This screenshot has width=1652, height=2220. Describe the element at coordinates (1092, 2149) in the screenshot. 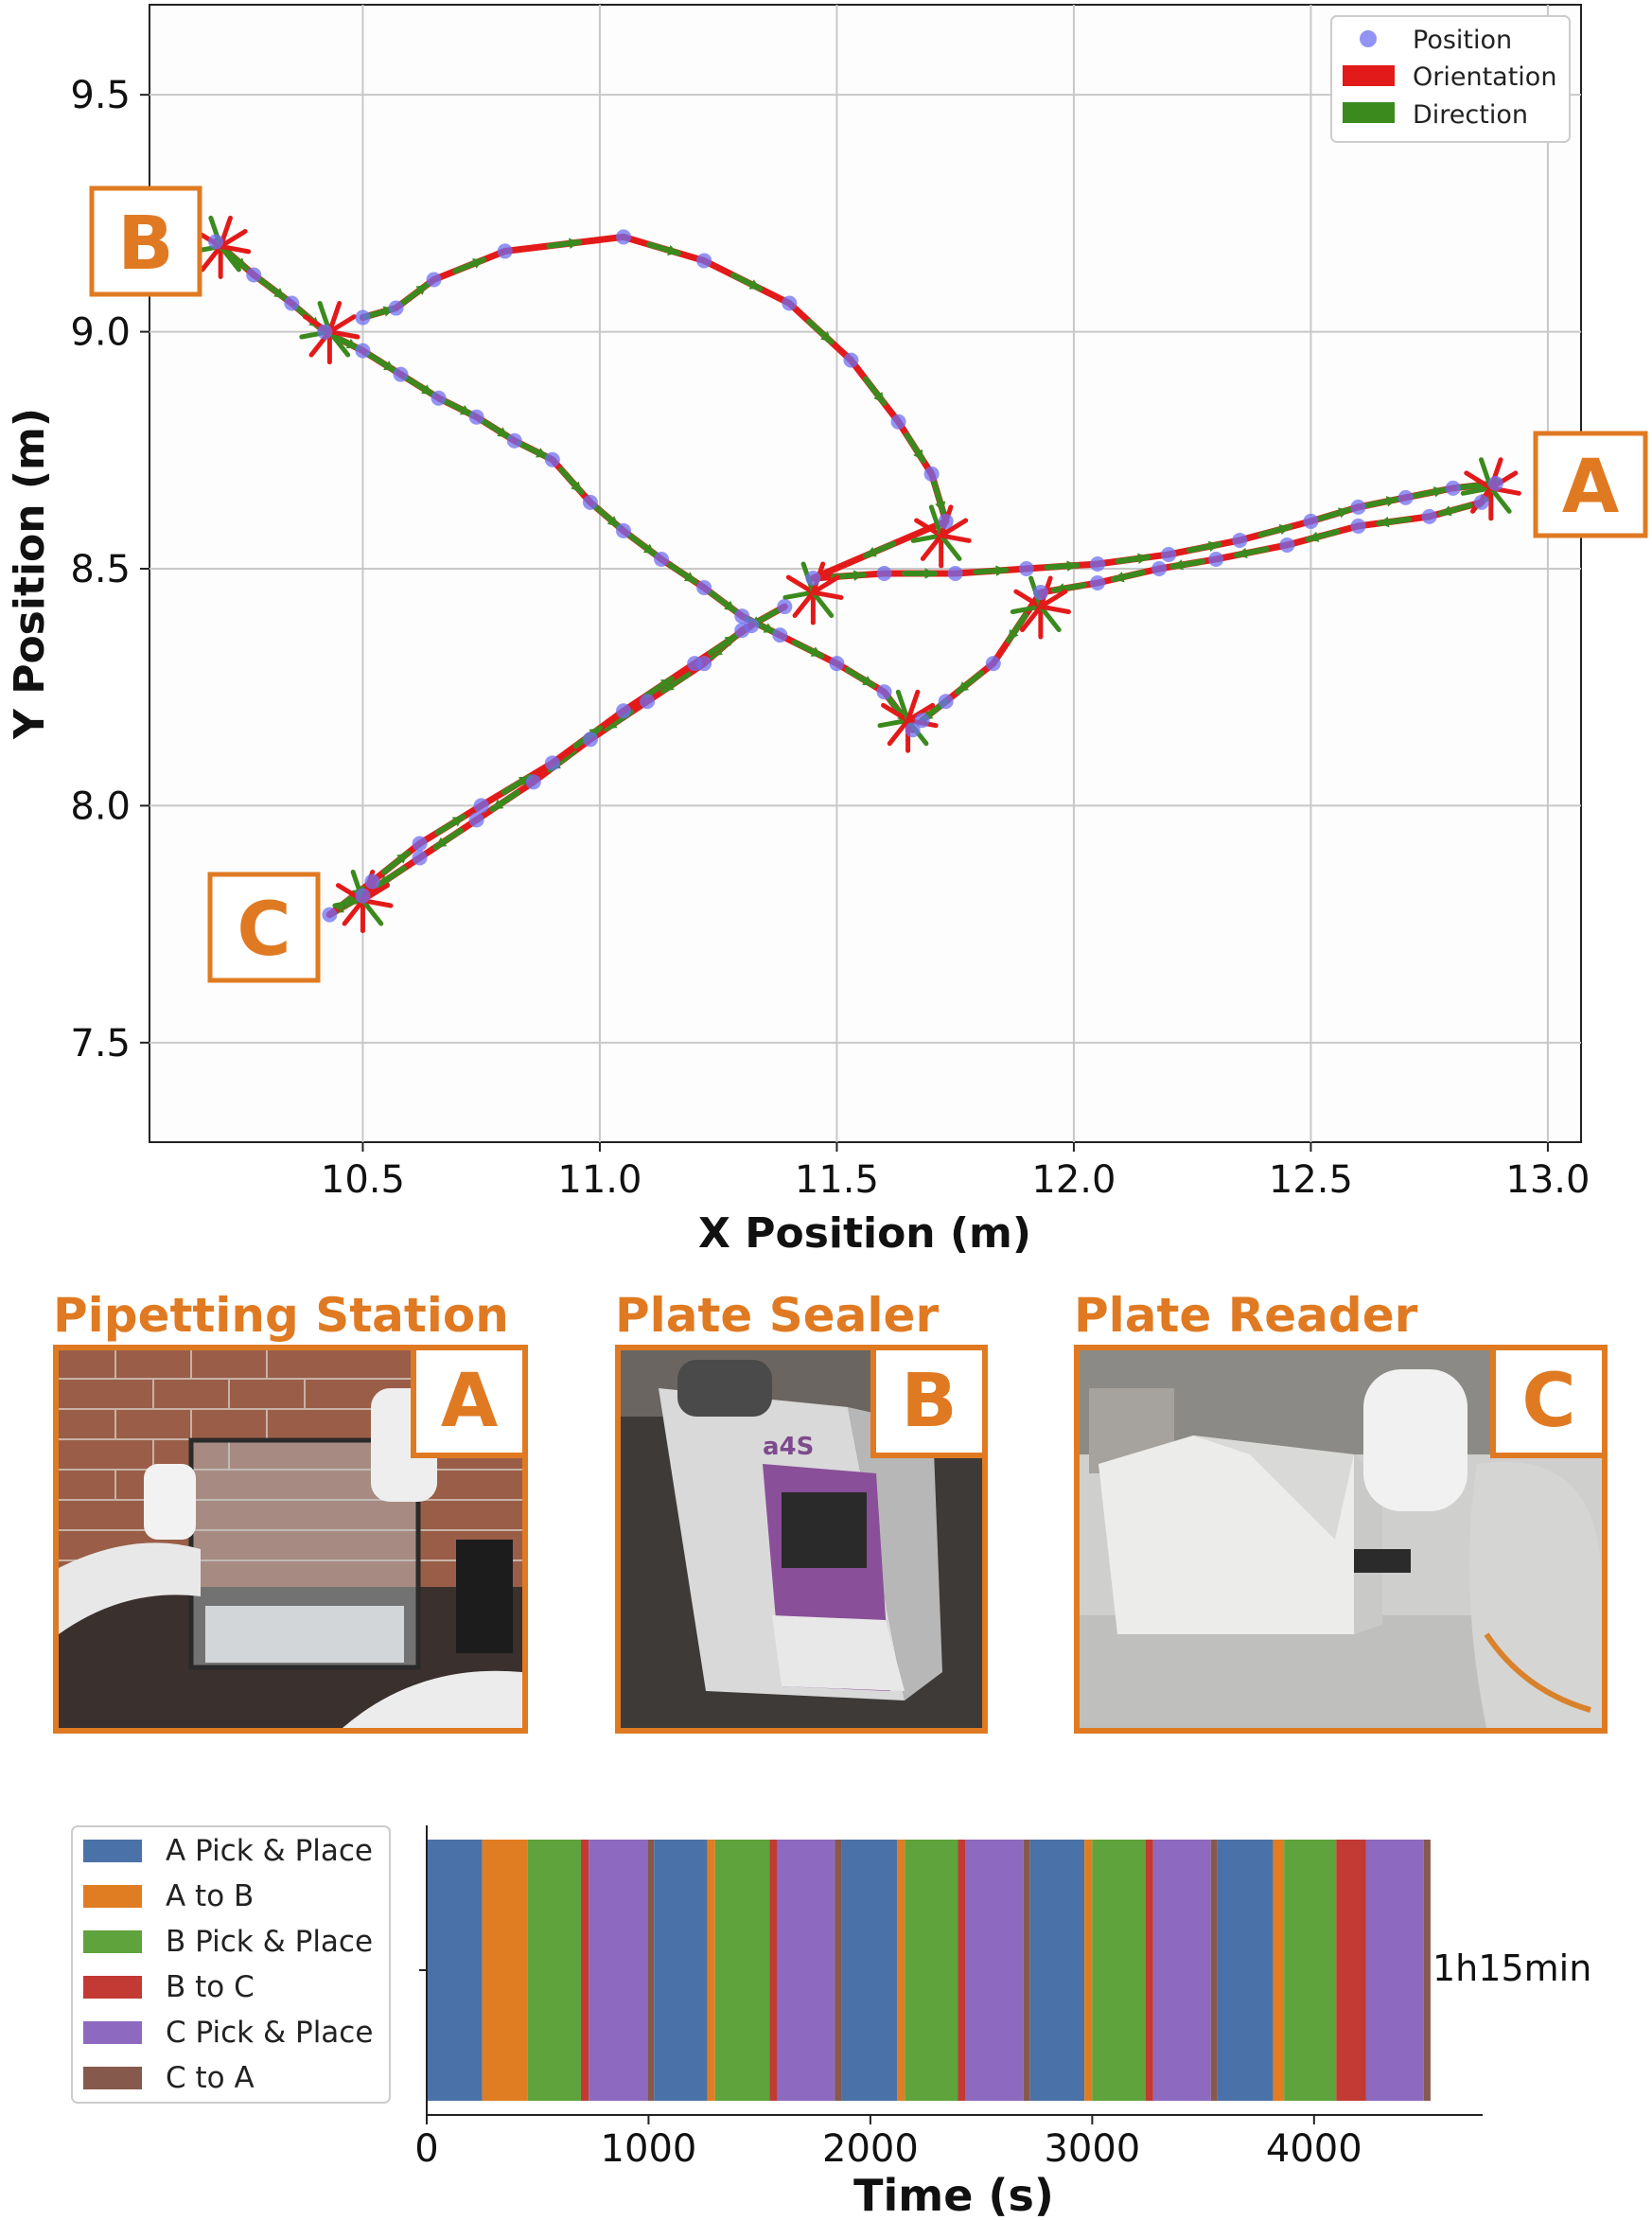

I see `timeline-x-tick-label: 3000` at that location.